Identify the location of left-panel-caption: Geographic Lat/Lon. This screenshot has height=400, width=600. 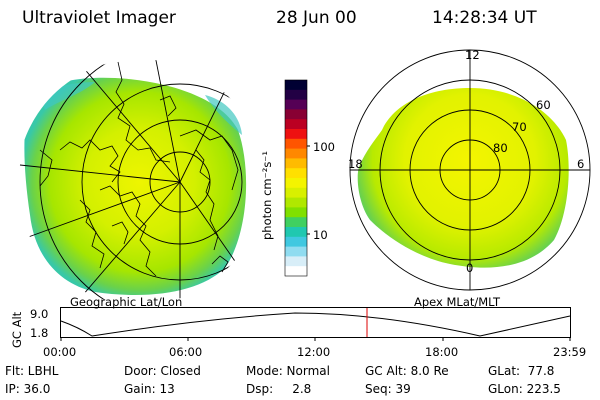
(126, 302).